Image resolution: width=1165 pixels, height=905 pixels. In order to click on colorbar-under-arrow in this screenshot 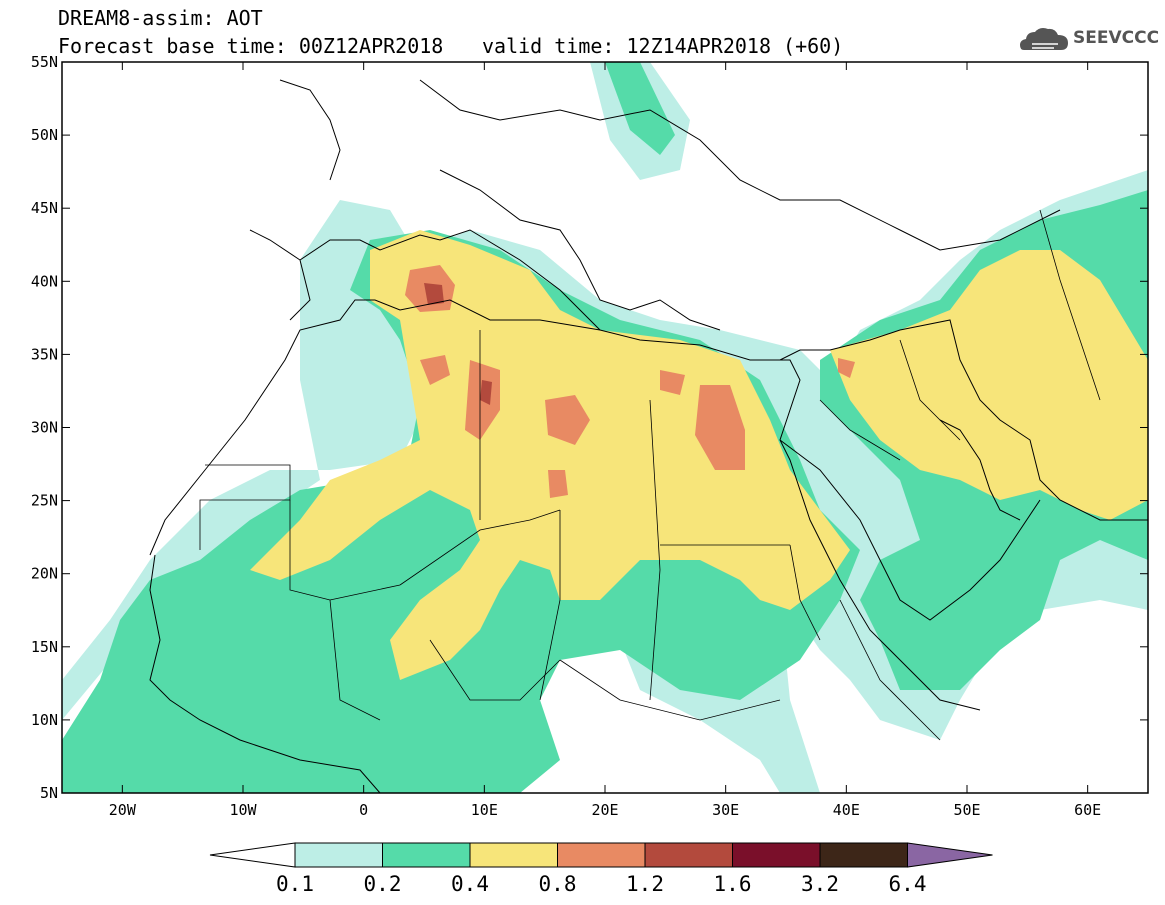, I will do `click(252, 855)`.